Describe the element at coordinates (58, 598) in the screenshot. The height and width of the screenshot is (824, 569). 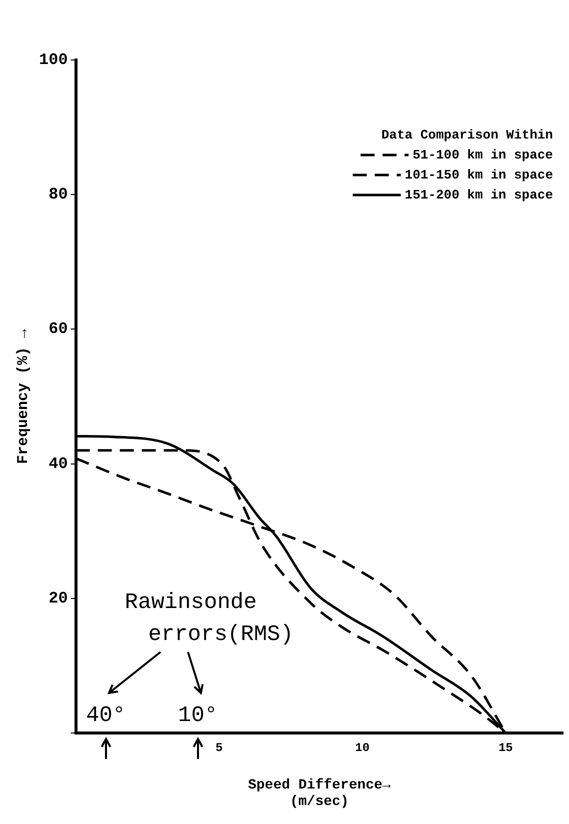
I see `y-tick-label: 20` at that location.